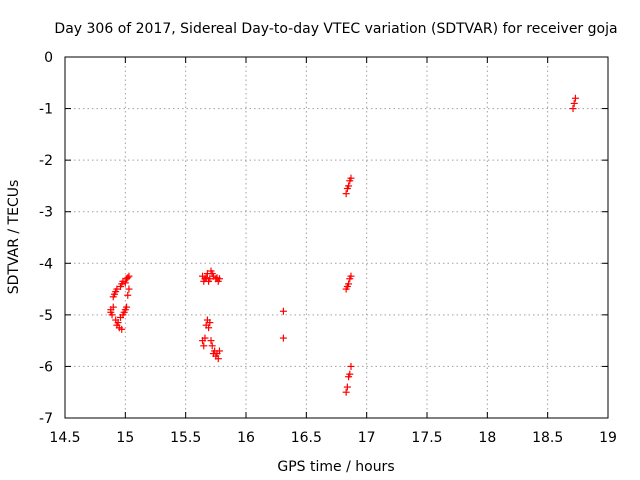  What do you see at coordinates (64, 438) in the screenshot?
I see `x-tick-label: 14.5` at bounding box center [64, 438].